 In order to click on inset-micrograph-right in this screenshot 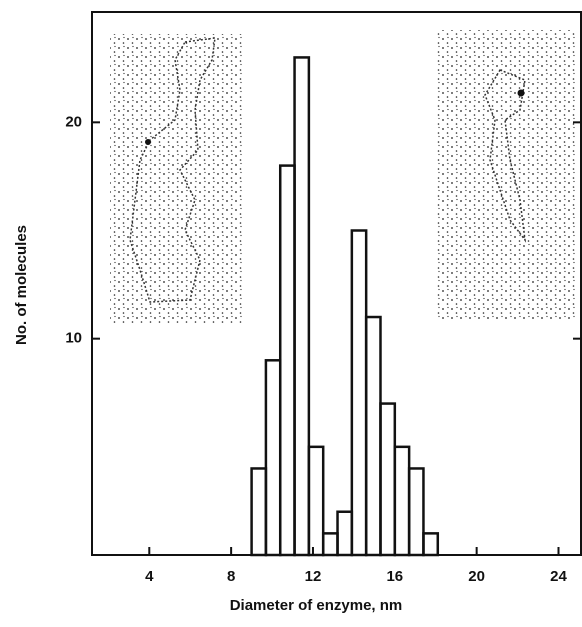, I will do `click(506, 175)`.